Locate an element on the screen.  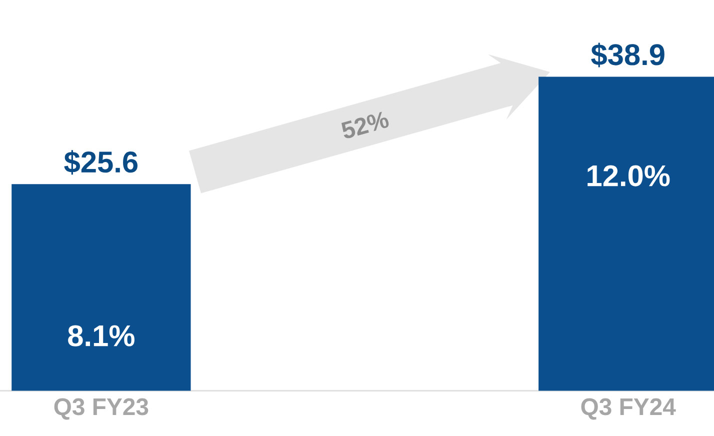
data-label: $38.9 is located at coordinates (627, 55).